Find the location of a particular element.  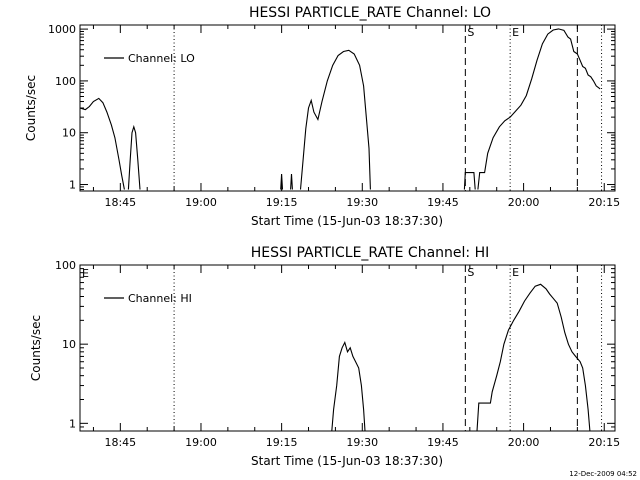

legend: Channel: LO is located at coordinates (149, 58).